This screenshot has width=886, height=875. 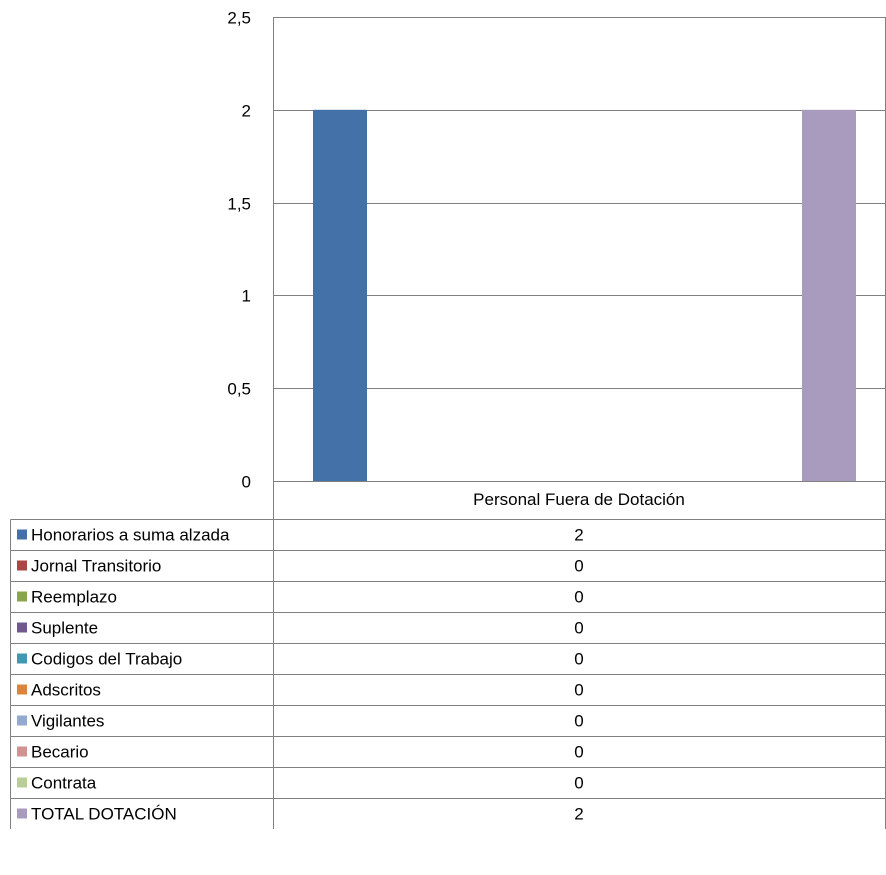 I want to click on bar-honorarios-a-suma-alzada, so click(x=340, y=295).